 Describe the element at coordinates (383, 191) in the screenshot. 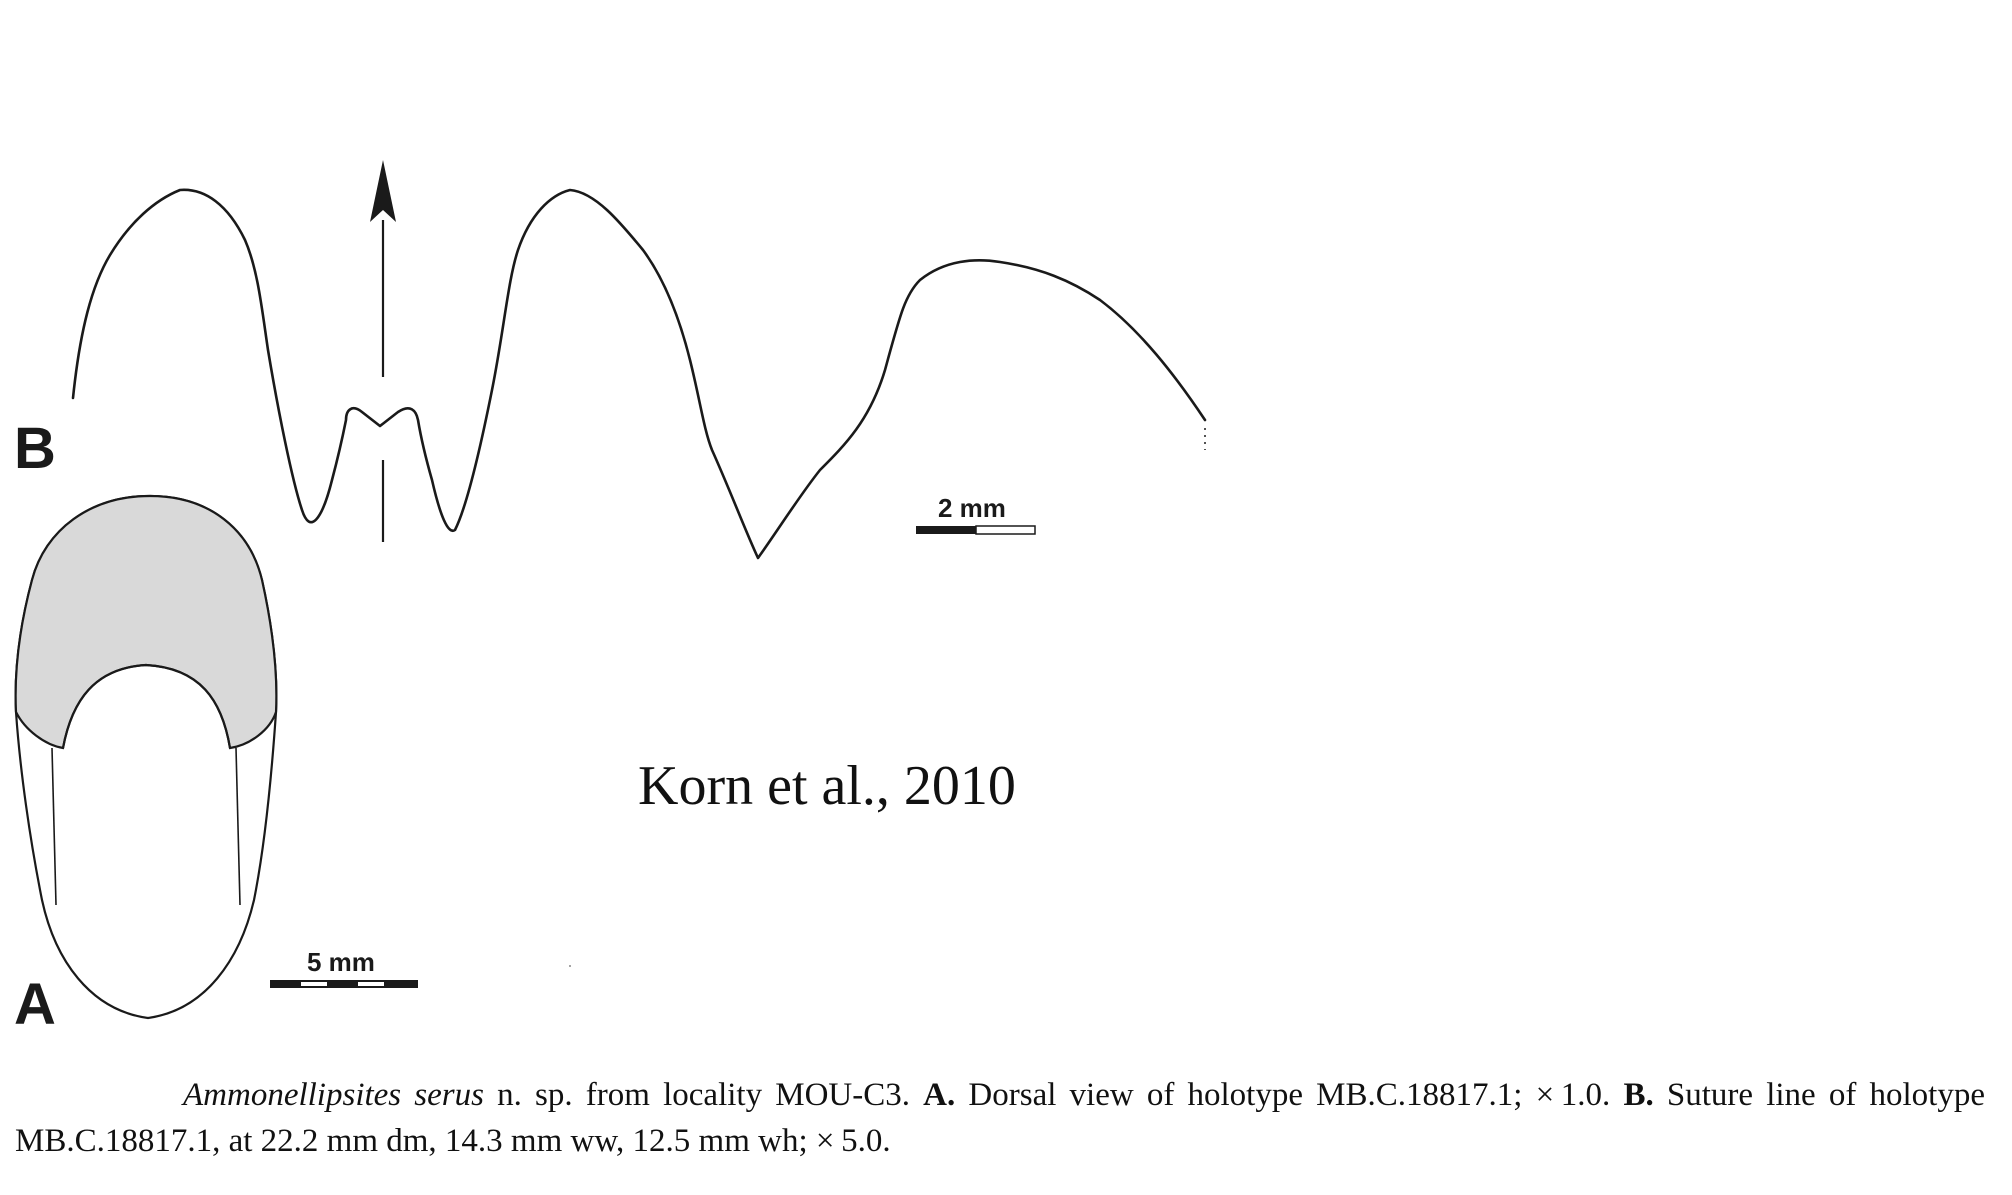

I see `arrow-head-icon` at that location.